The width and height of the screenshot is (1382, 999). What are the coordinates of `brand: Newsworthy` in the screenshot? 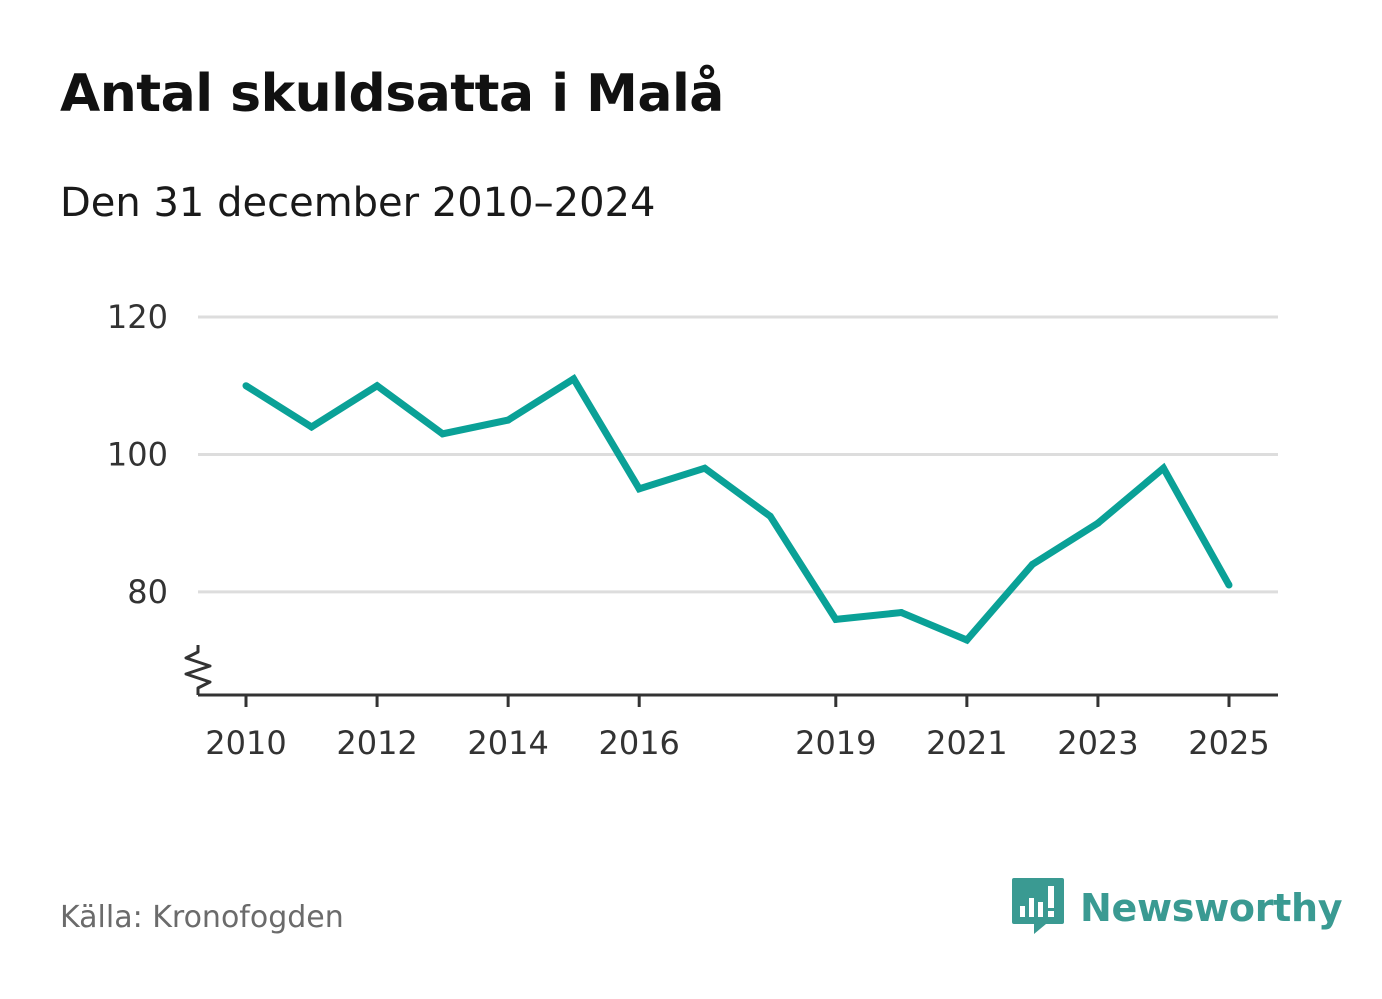 It's located at (1176, 908).